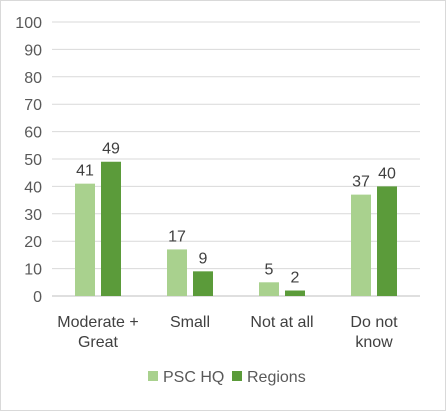 Image resolution: width=446 pixels, height=411 pixels. Describe the element at coordinates (33, 133) in the screenshot. I see `y-tick-label: 60` at that location.